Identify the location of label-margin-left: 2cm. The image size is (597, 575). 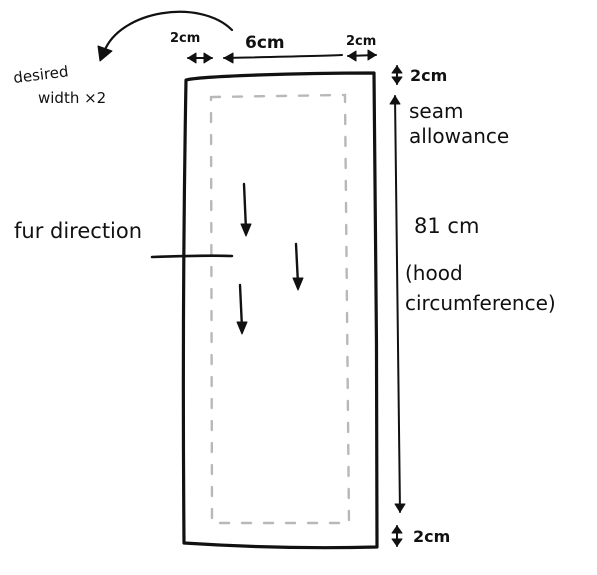
(185, 38).